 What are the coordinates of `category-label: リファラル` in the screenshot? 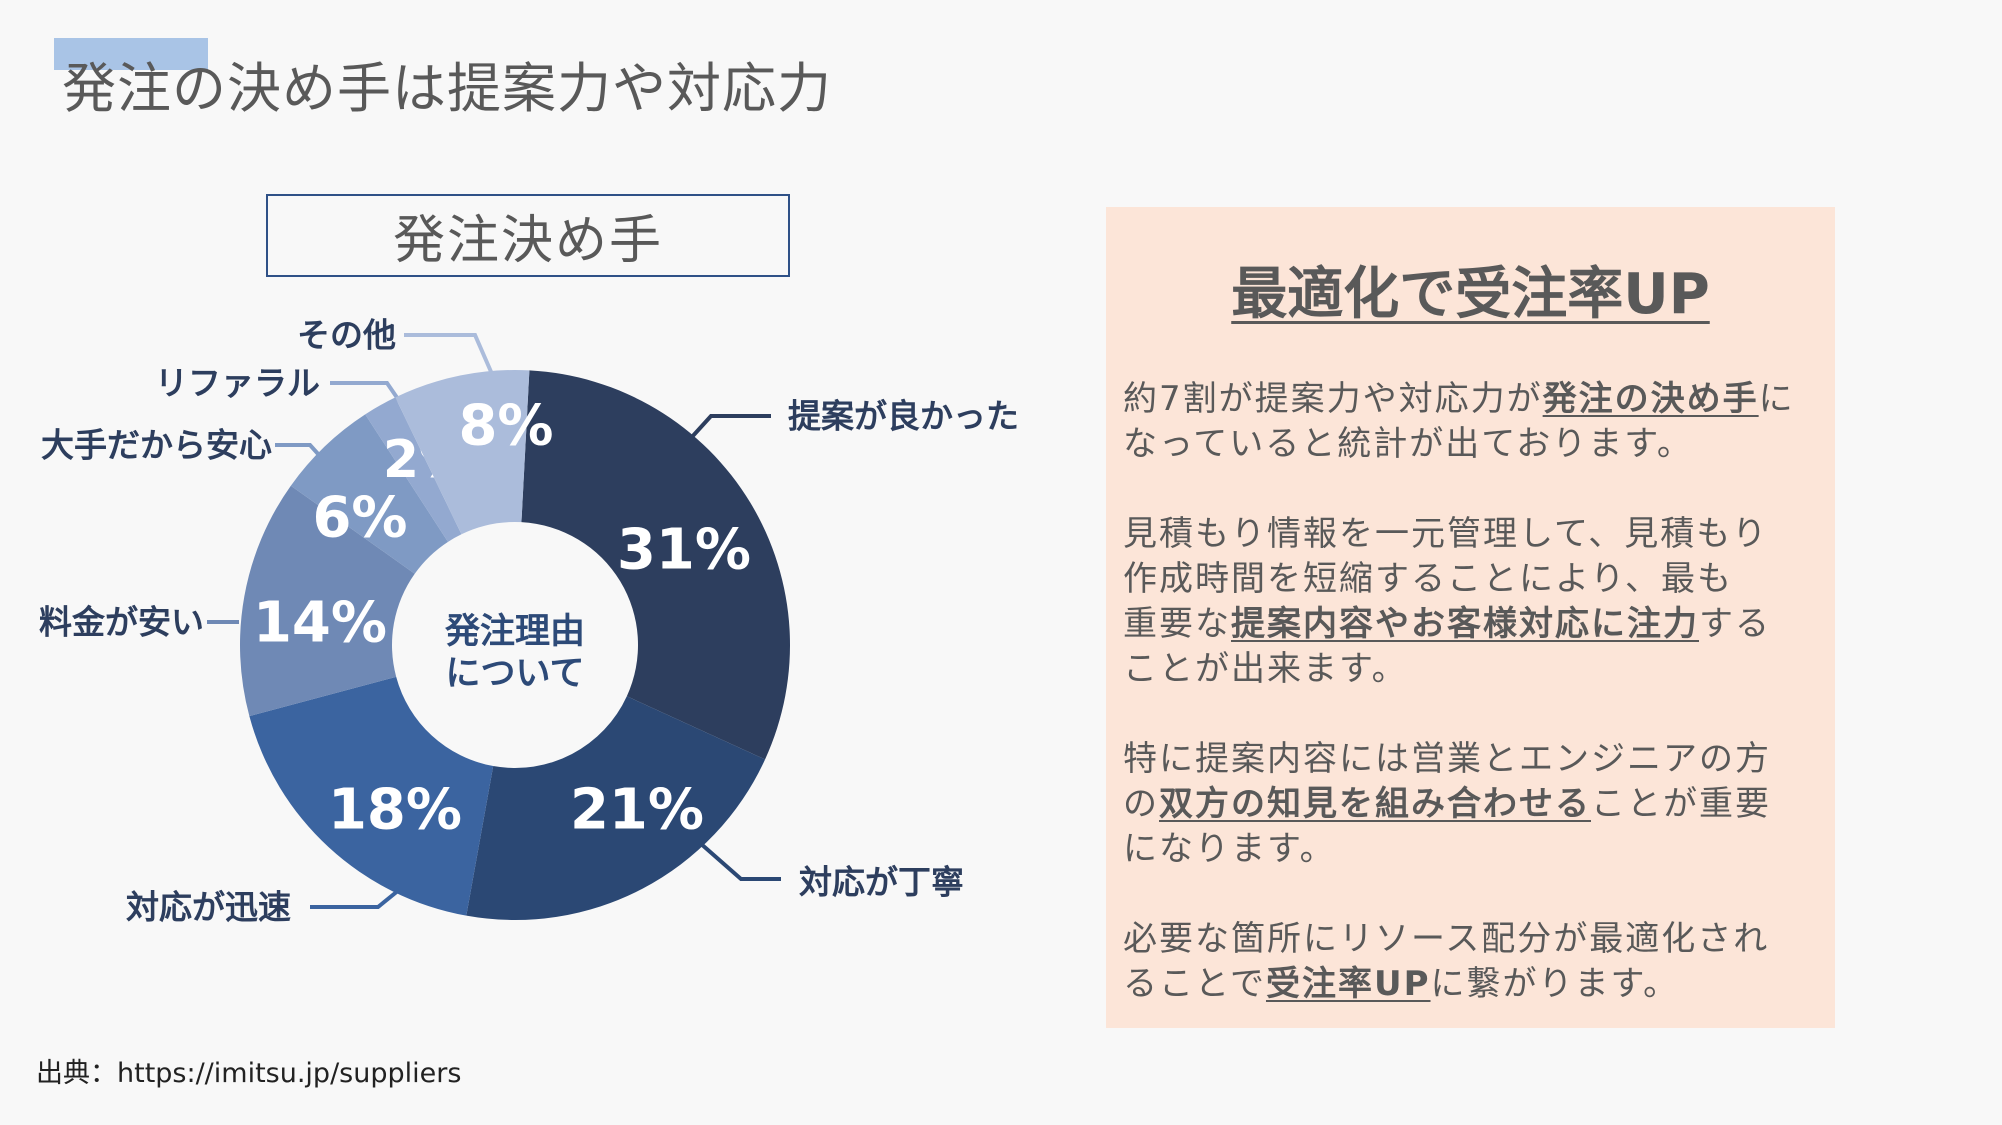 It's located at (237, 383).